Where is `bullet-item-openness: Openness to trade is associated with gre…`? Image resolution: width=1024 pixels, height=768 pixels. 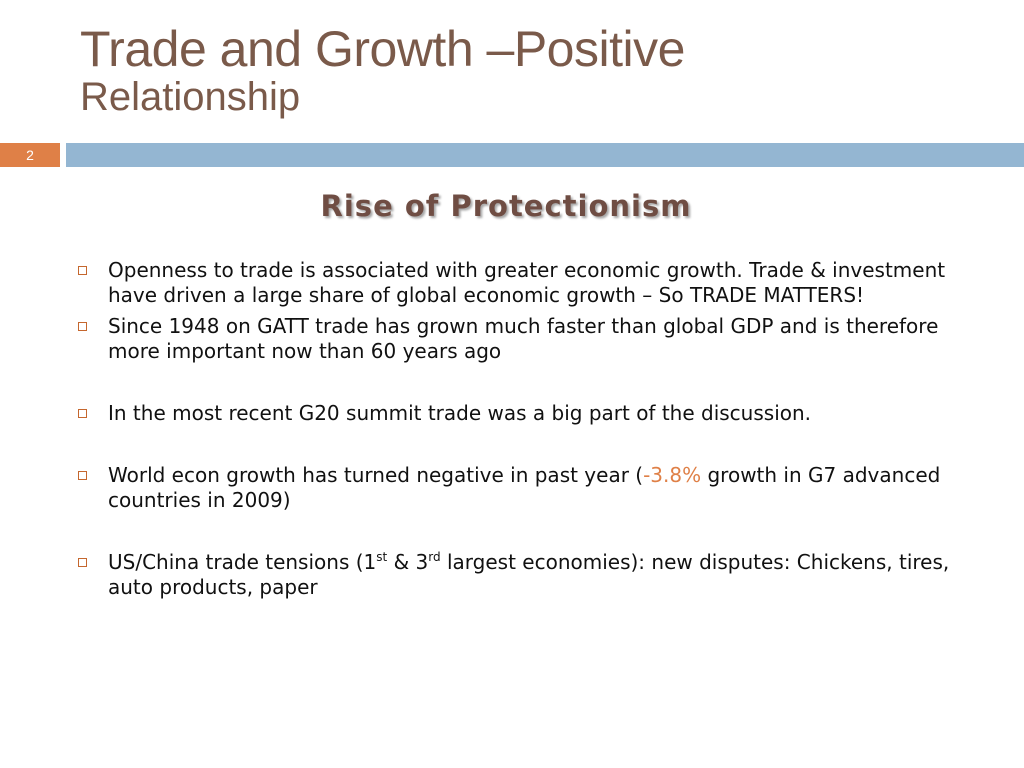 bullet-item-openness: Openness to trade is associated with gre… is located at coordinates (516, 283).